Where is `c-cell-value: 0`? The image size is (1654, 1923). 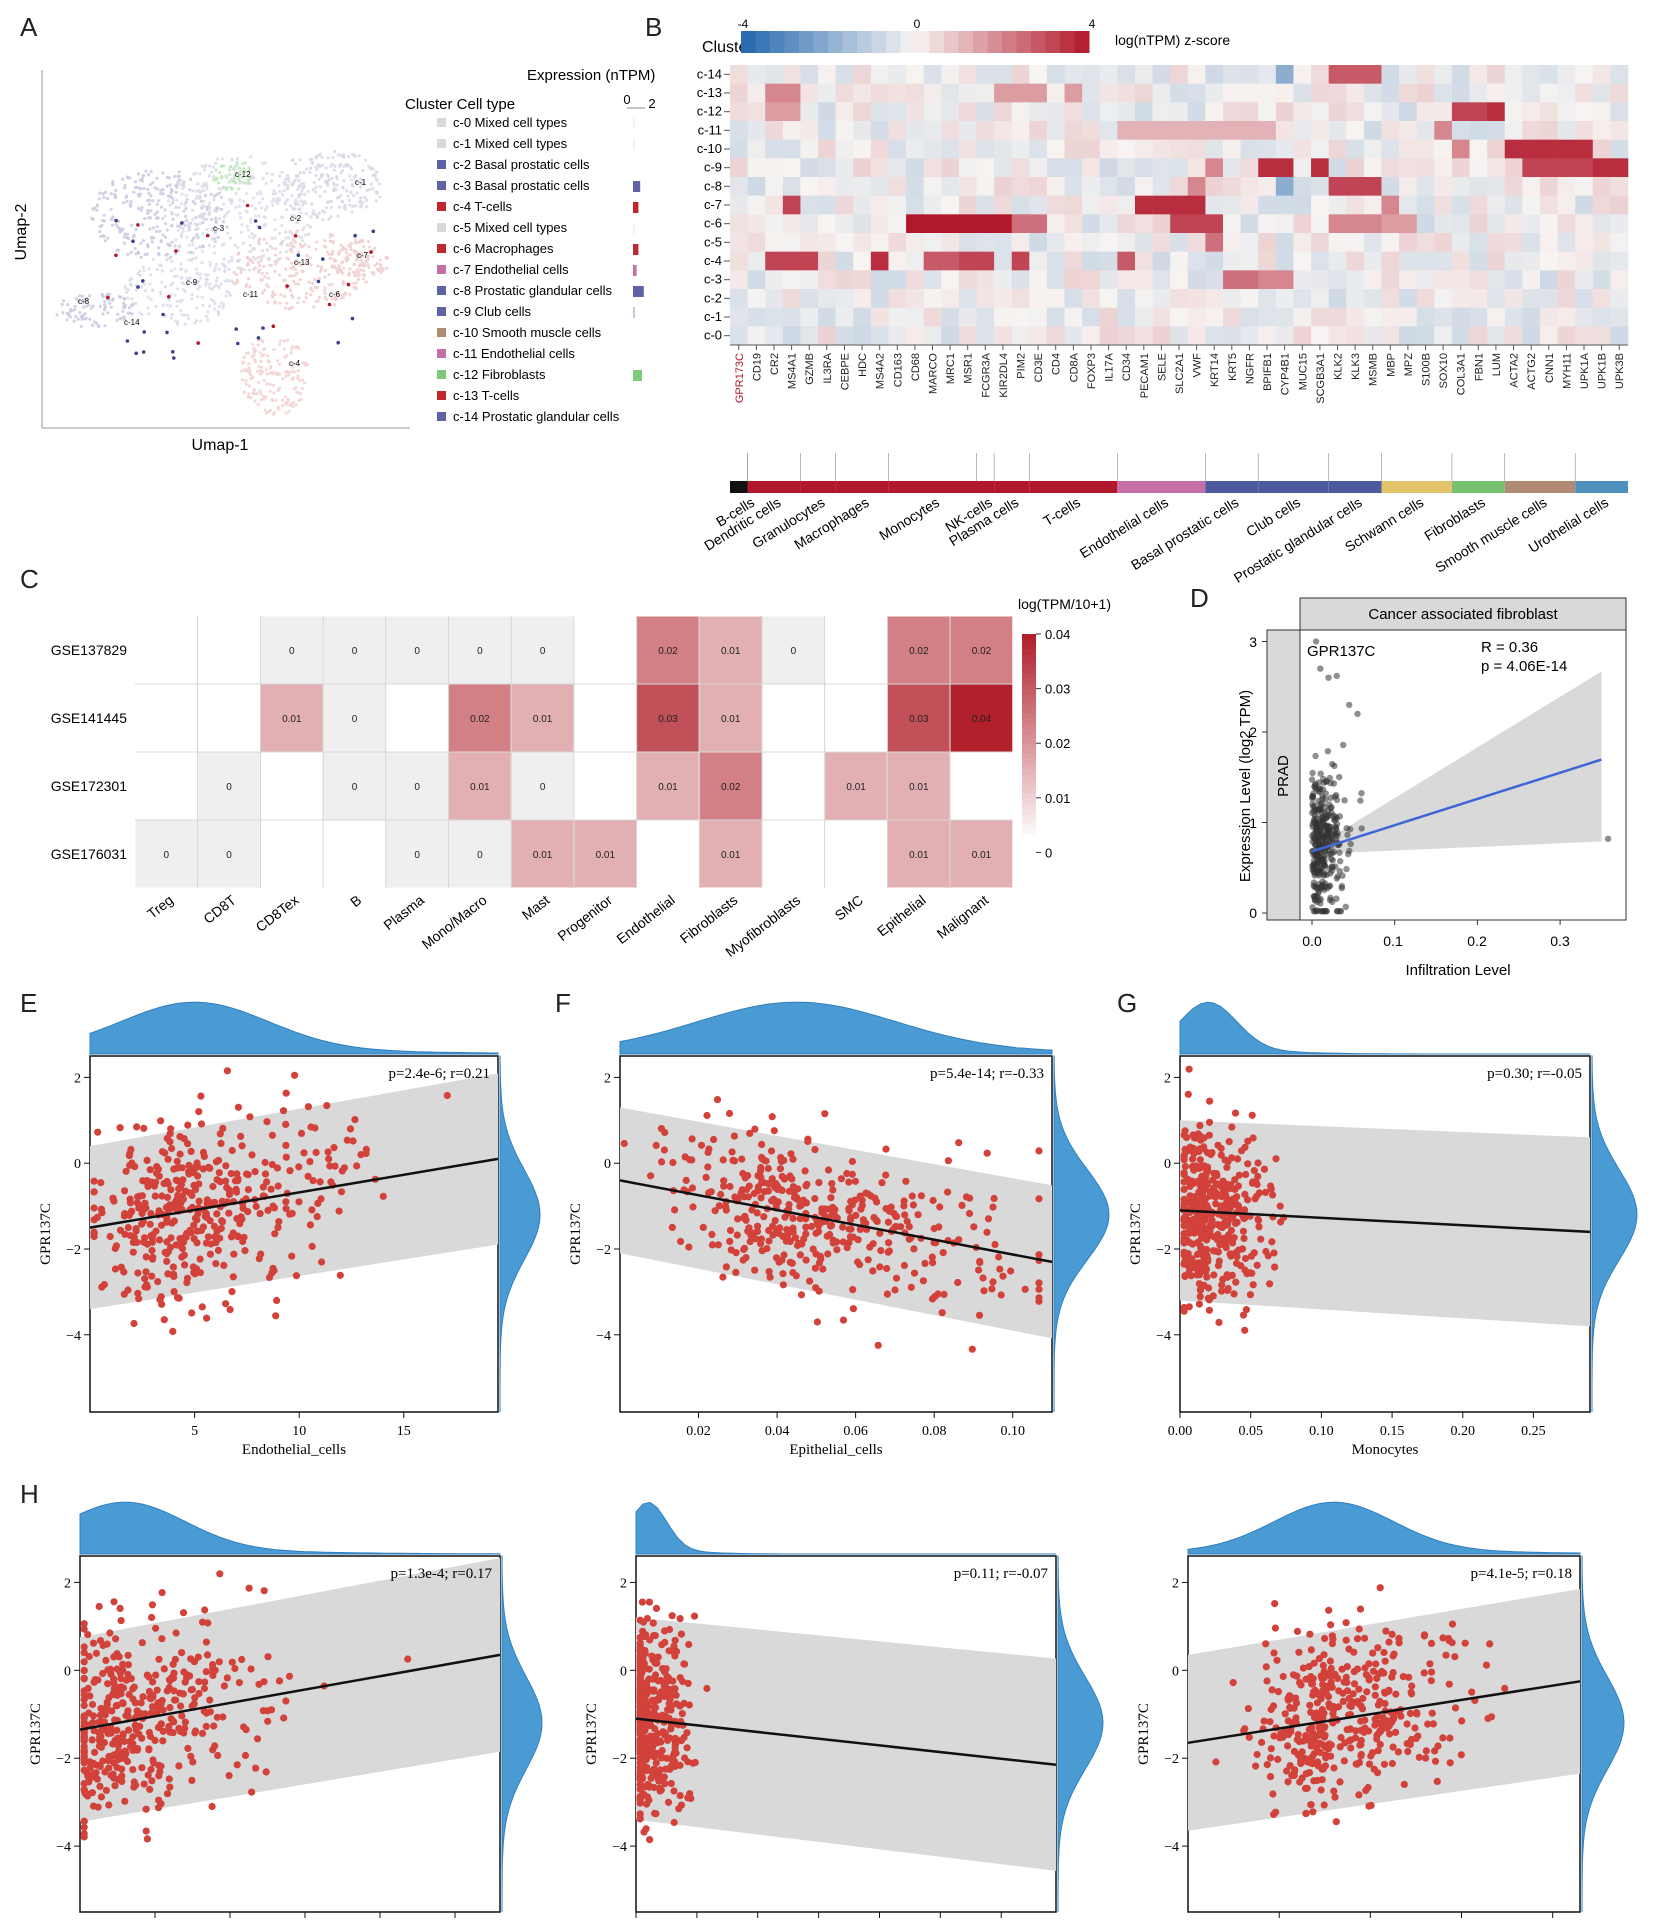 c-cell-value: 0 is located at coordinates (417, 787).